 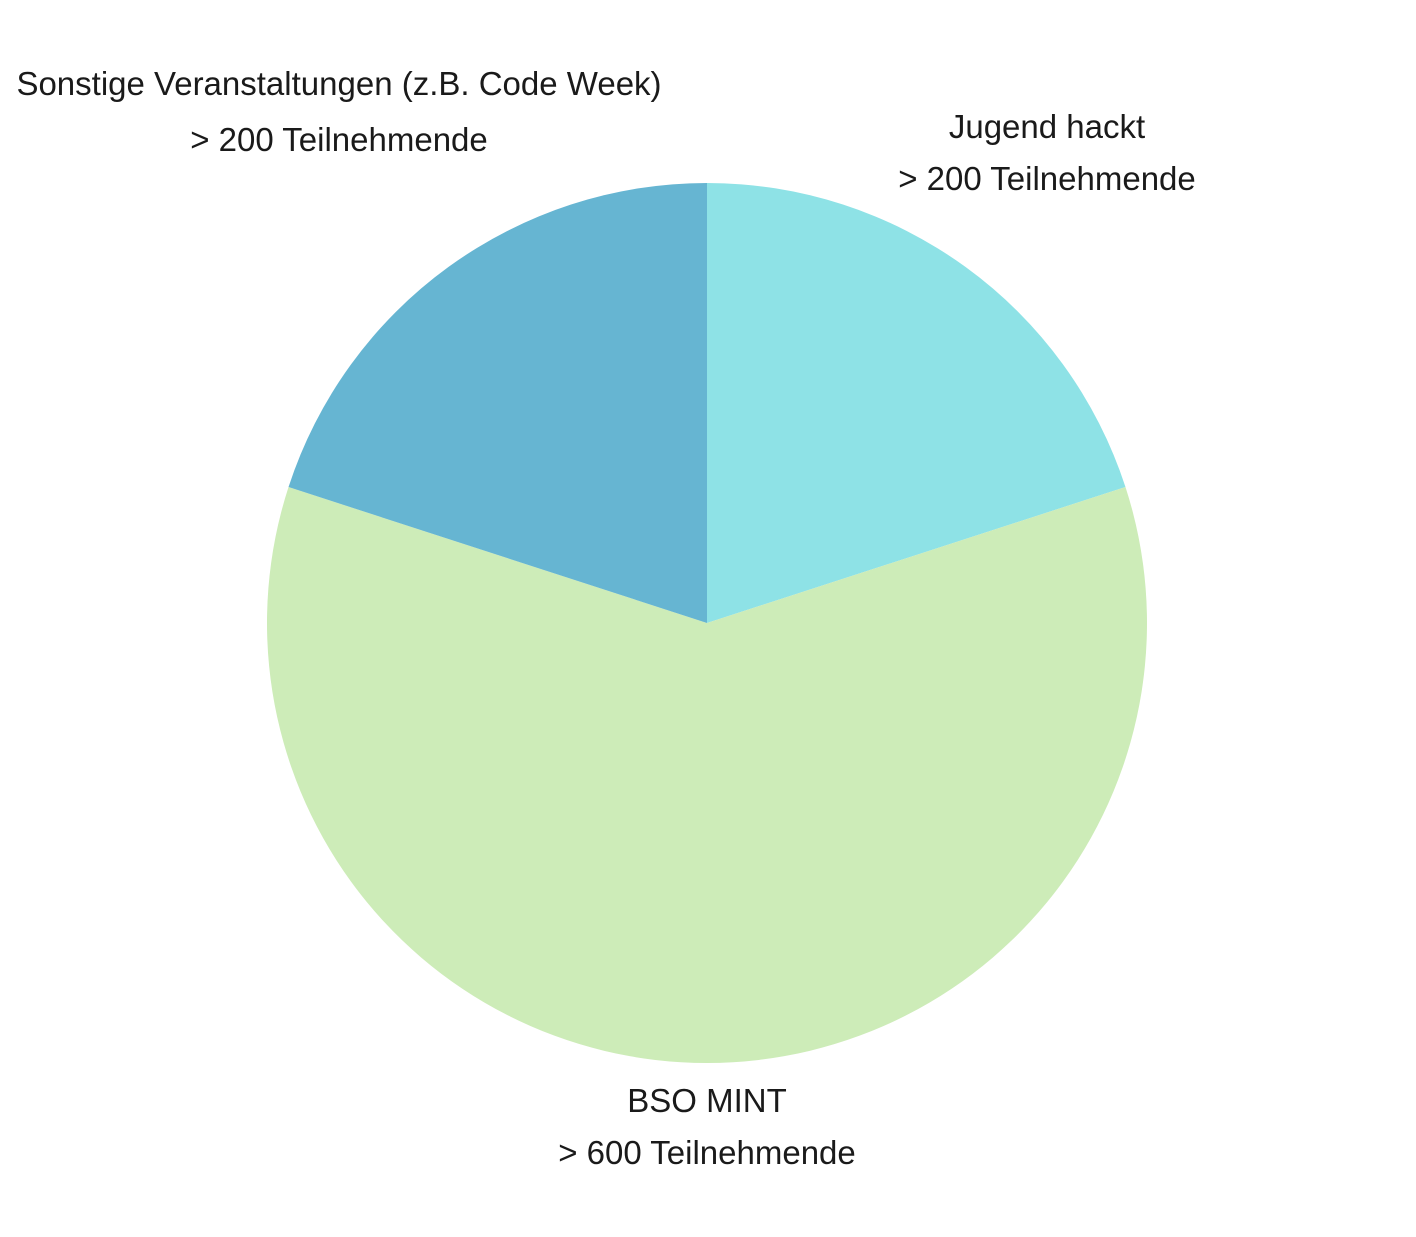 I want to click on pie-slice-jugend-hackt, so click(x=916, y=403).